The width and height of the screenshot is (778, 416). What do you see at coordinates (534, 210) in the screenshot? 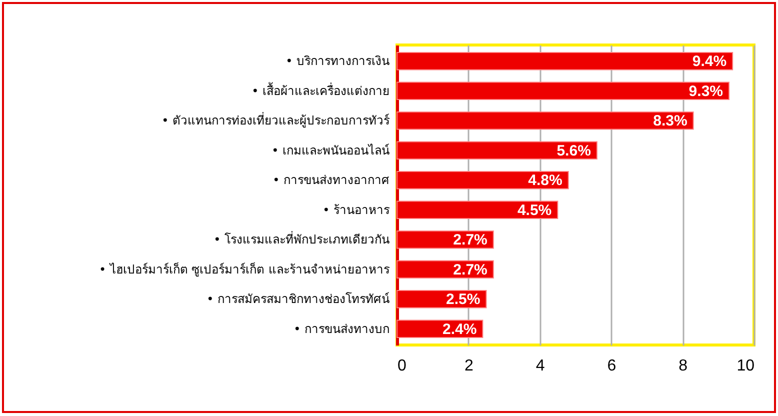
I see `data-label: 4.5%` at bounding box center [534, 210].